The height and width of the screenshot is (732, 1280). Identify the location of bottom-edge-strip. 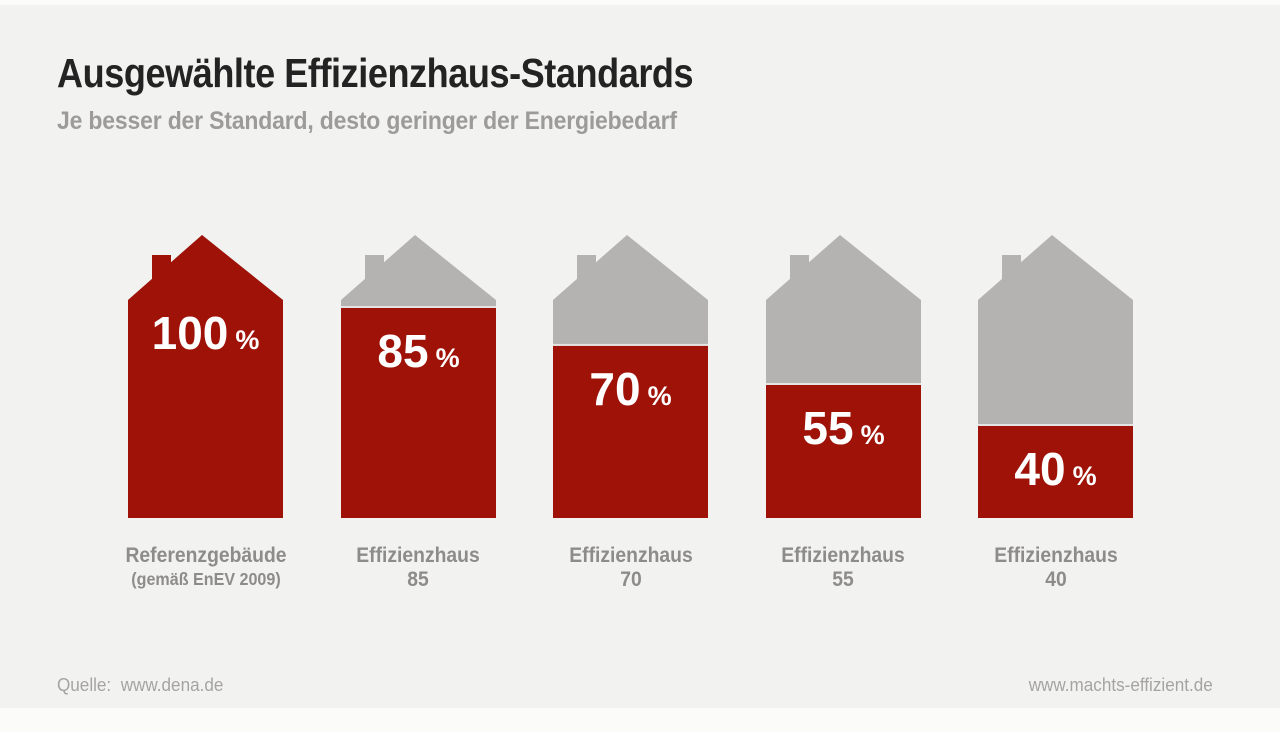
(640, 720).